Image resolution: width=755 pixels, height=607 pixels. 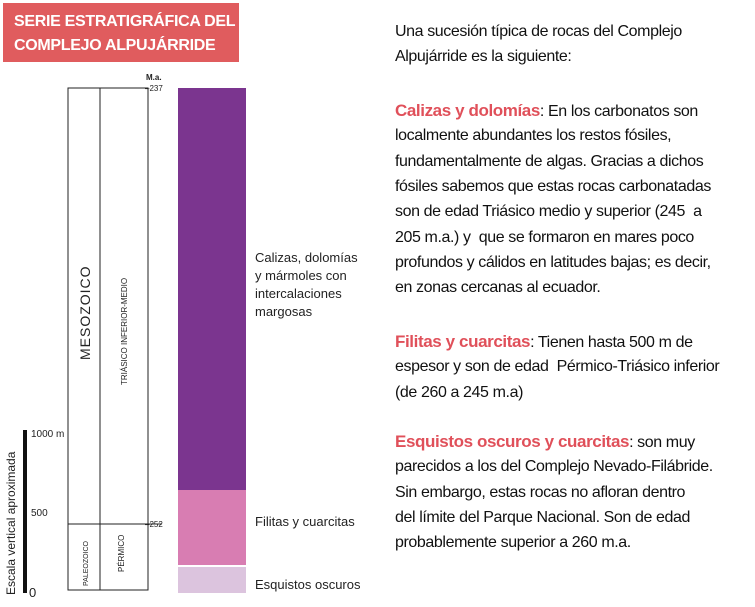 I want to click on layer-label: intercalaciones, so click(x=298, y=293).